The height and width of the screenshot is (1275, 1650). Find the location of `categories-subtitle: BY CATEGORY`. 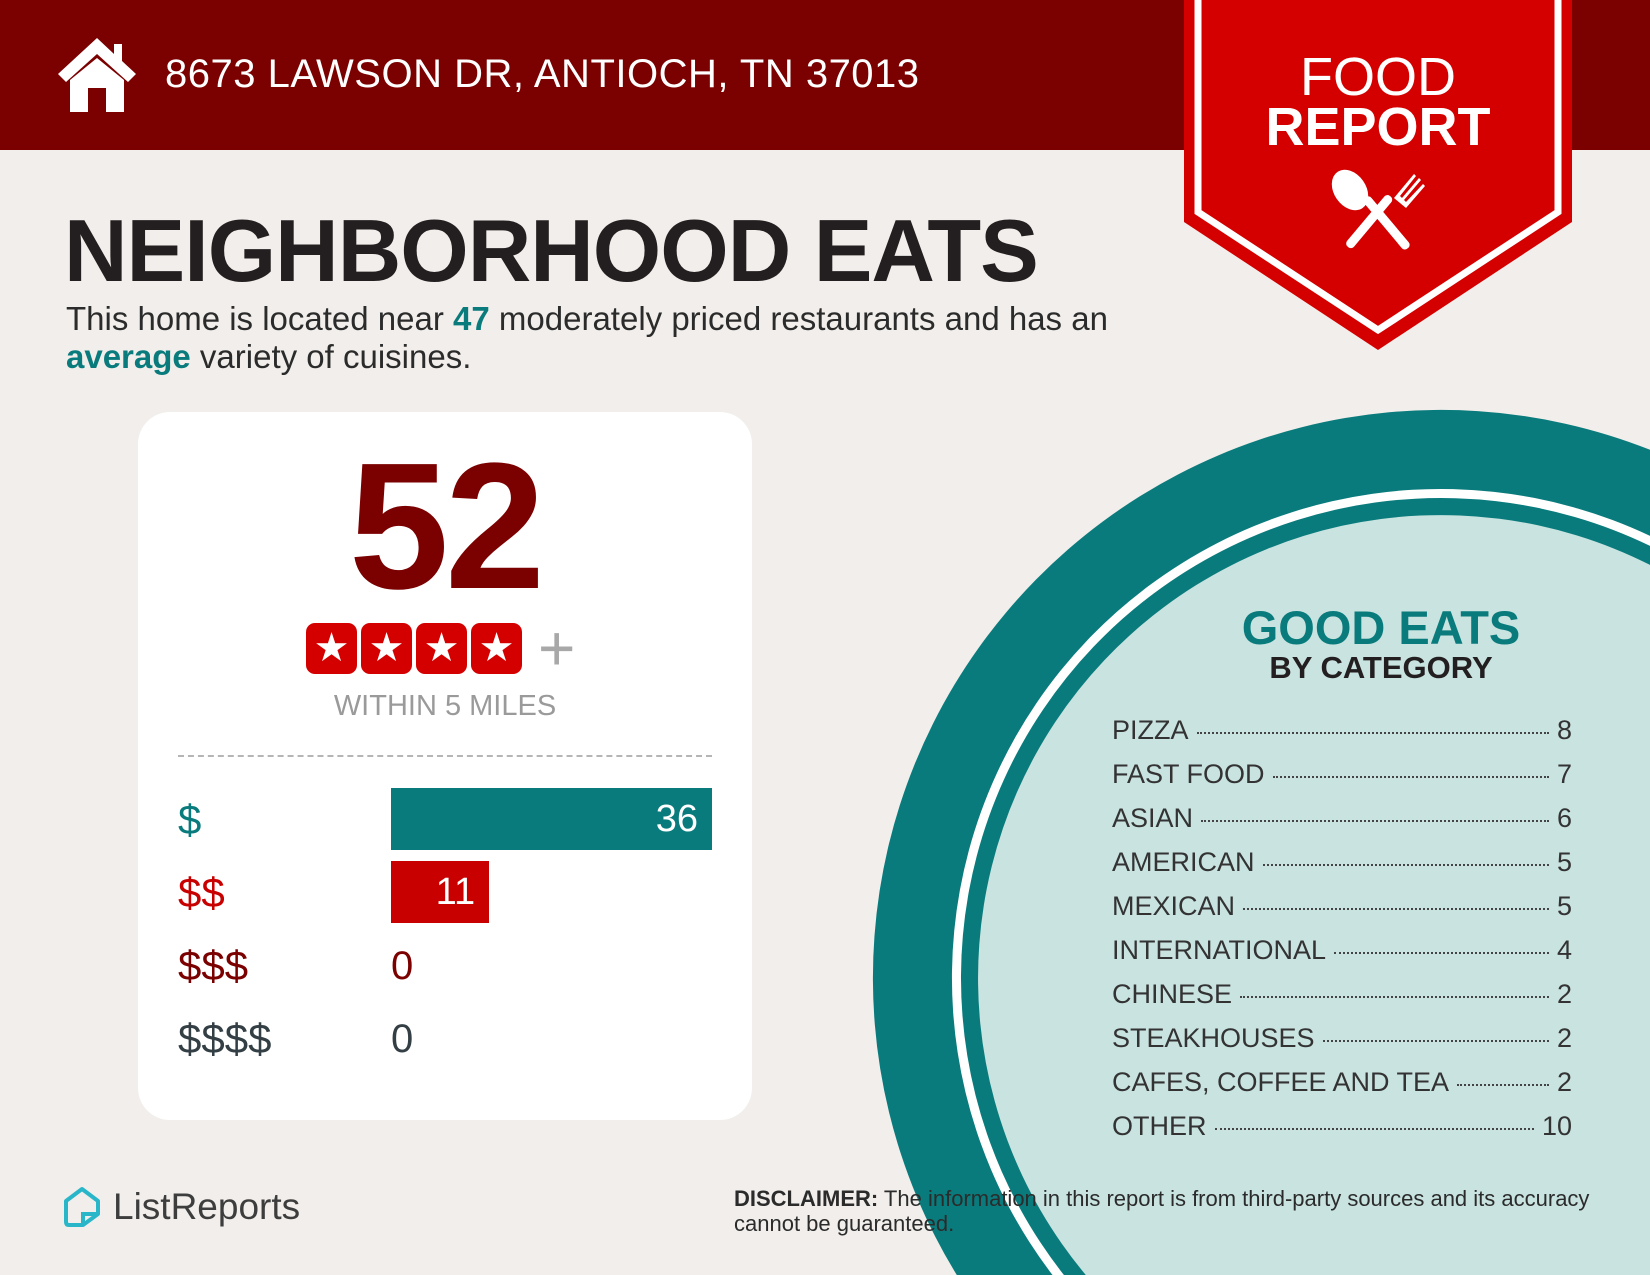

categories-subtitle: BY CATEGORY is located at coordinates (1381, 667).